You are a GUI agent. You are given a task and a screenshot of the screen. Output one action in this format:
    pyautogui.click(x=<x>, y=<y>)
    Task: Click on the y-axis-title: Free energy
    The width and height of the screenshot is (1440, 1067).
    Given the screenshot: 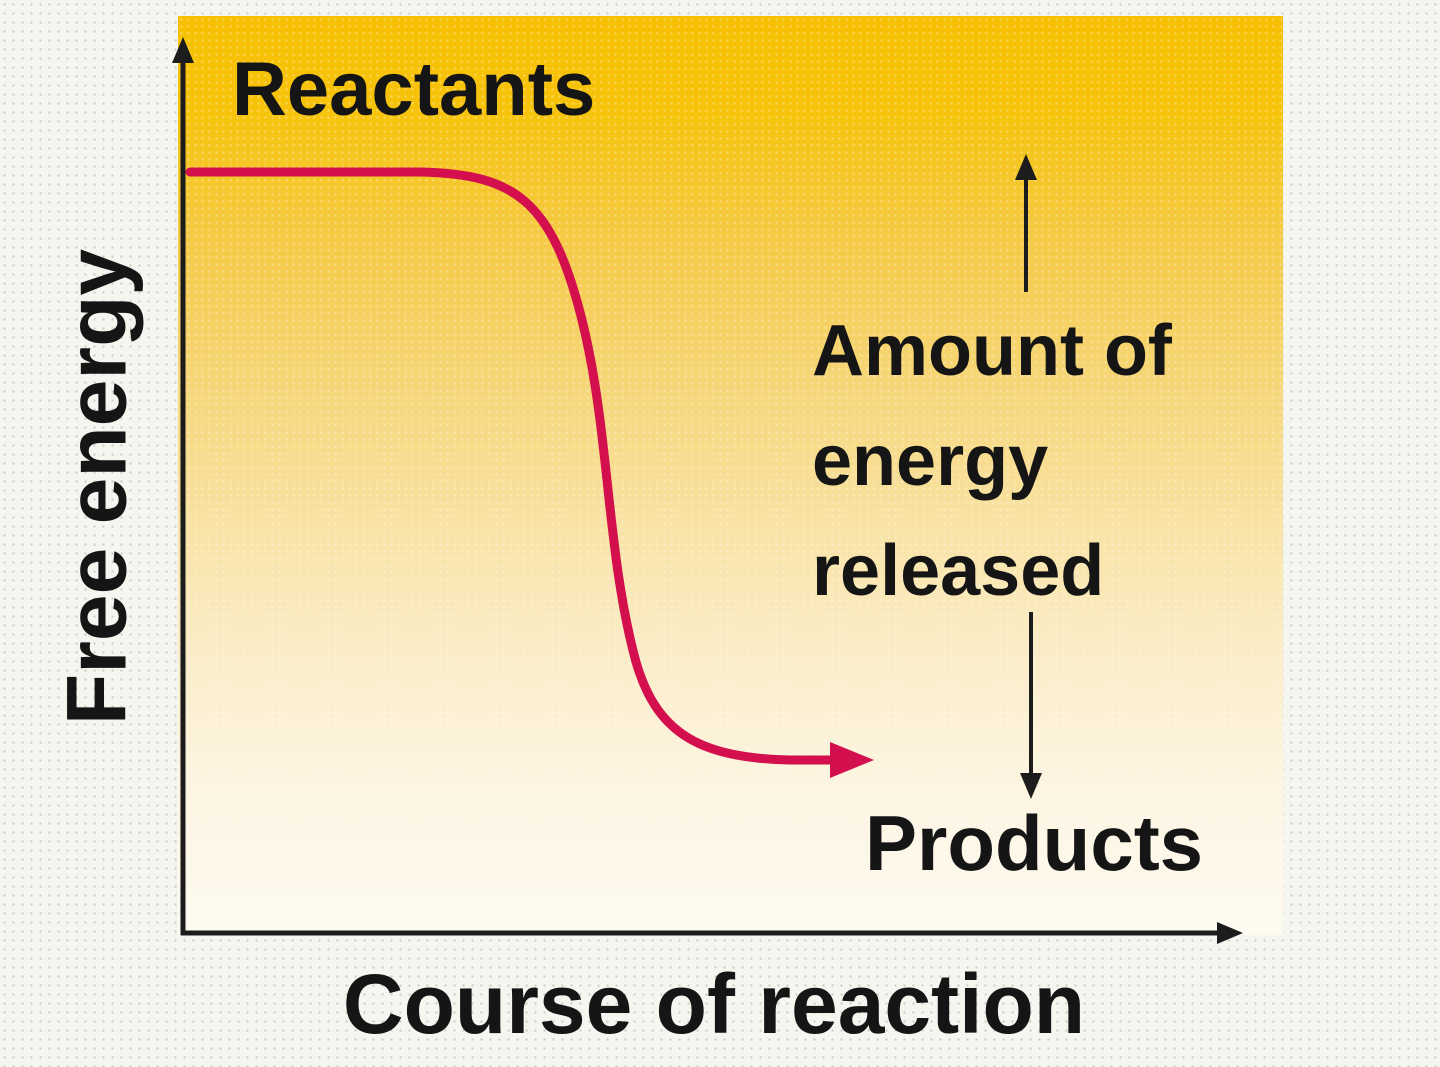 What is the action you would take?
    pyautogui.click(x=96, y=487)
    